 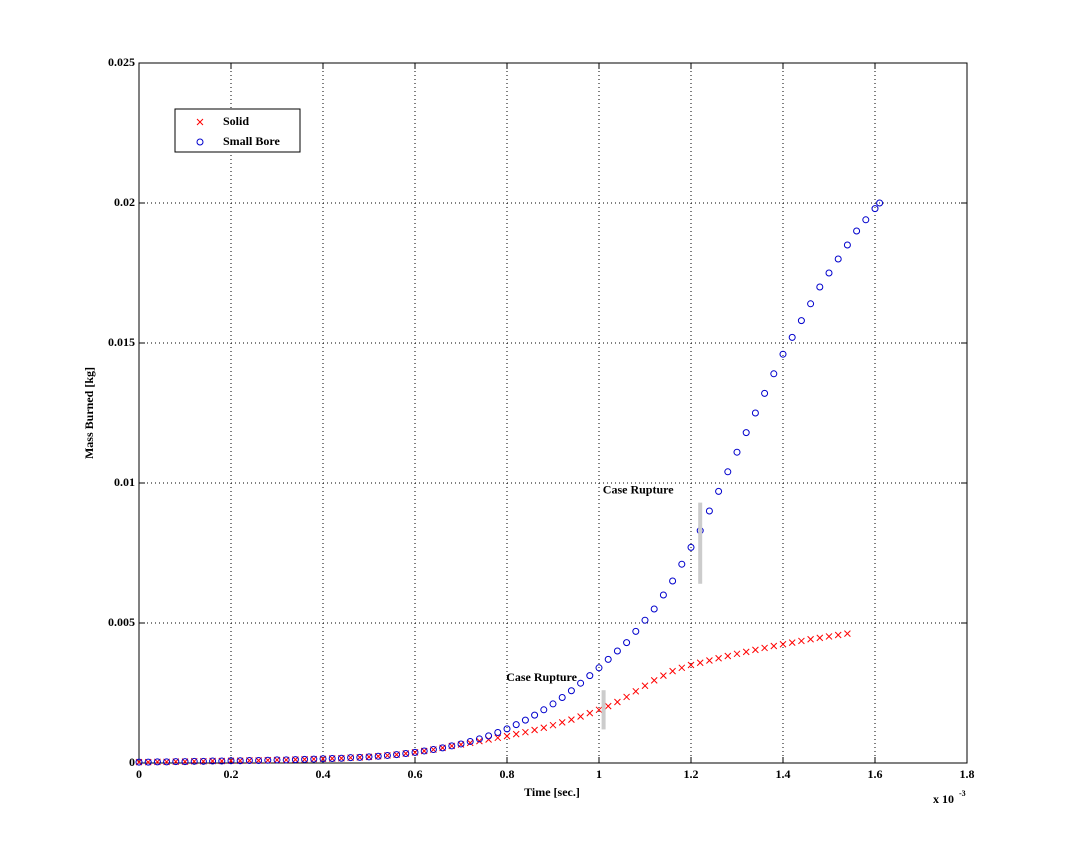 I want to click on y-tick-label: 0.015, so click(x=121, y=342).